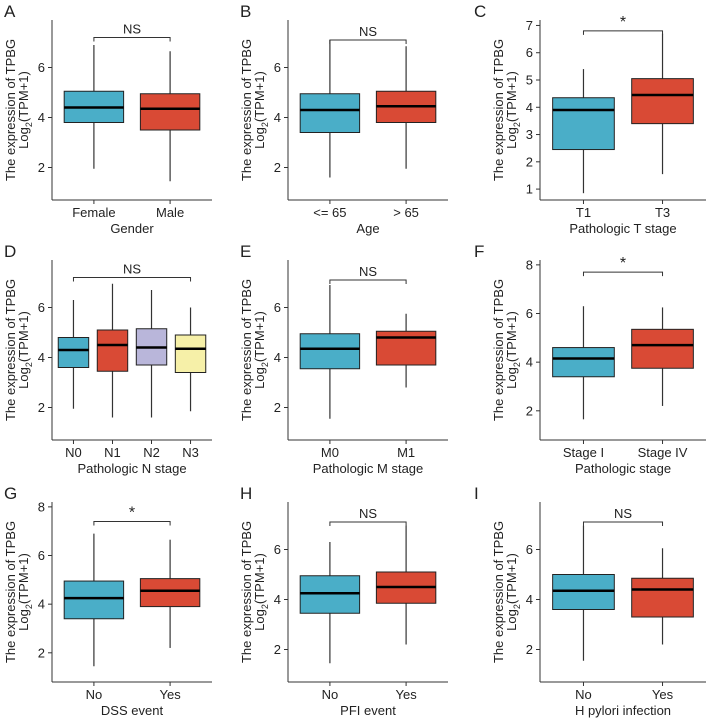 The image size is (709, 727). Describe the element at coordinates (132, 228) in the screenshot. I see `x-axis-label: Gender` at that location.